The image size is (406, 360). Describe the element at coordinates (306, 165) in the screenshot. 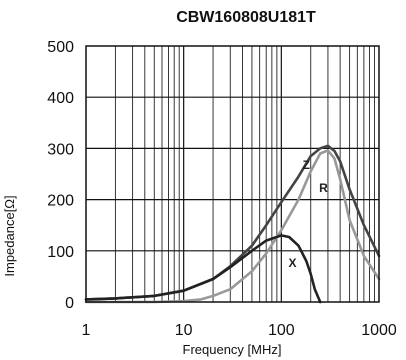

I see `series-label-z: Z` at that location.